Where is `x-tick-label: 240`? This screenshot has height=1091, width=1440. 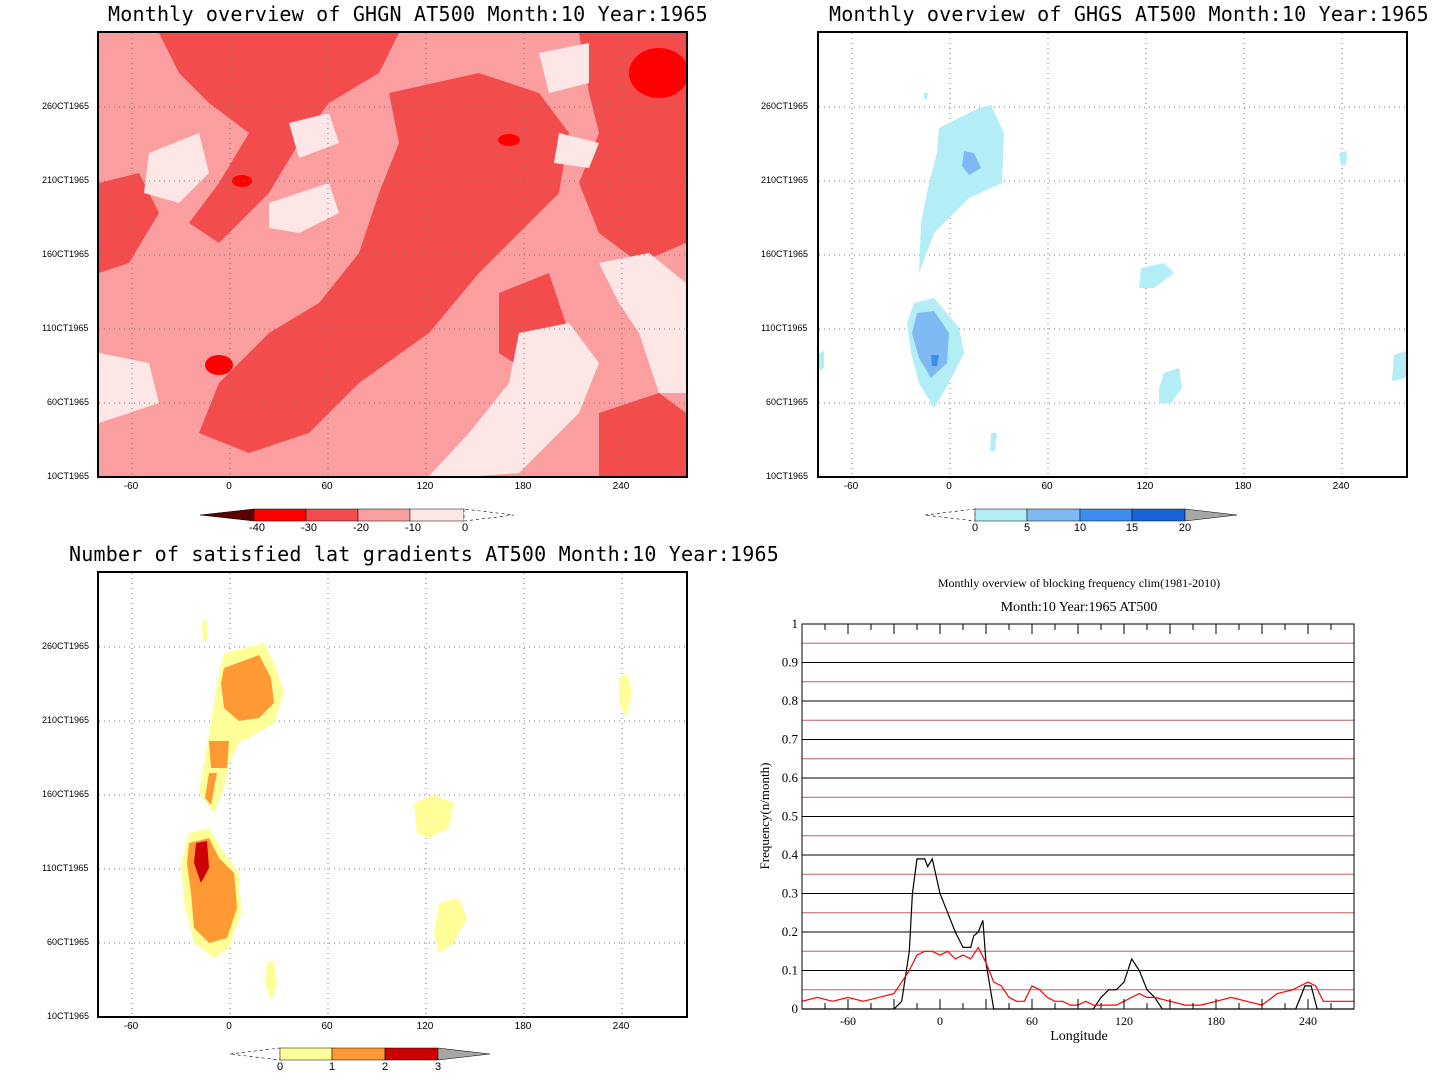 x-tick-label: 240 is located at coordinates (1308, 1021).